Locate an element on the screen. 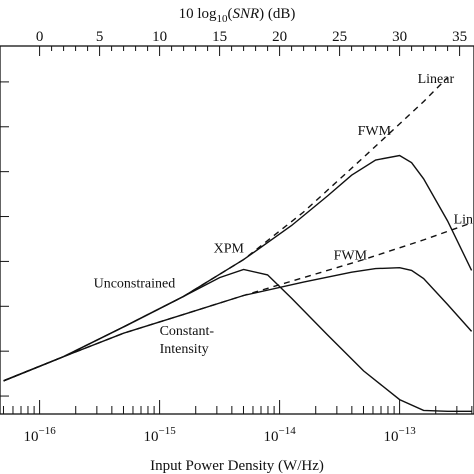 This screenshot has width=474, height=474. top-tick-label: 5 is located at coordinates (100, 37).